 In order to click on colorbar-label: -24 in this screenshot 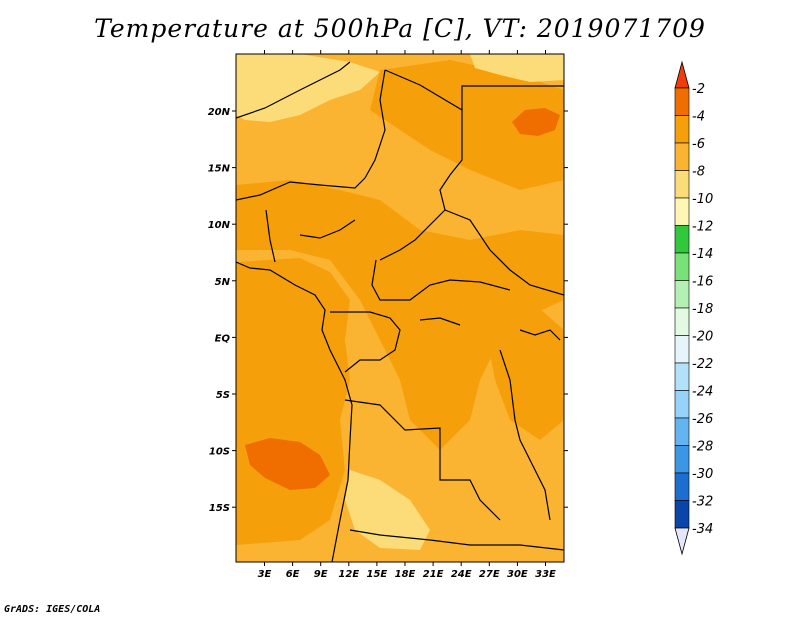, I will do `click(702, 392)`.